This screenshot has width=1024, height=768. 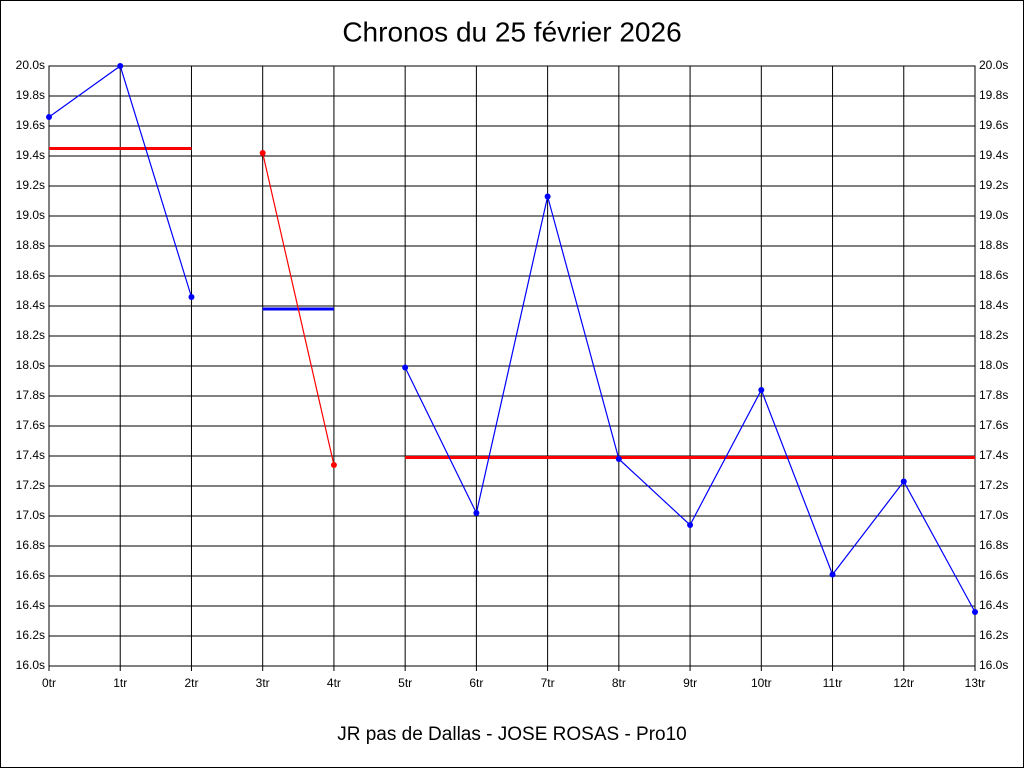 What do you see at coordinates (30, 305) in the screenshot?
I see `y-tick-label: 18.4s` at bounding box center [30, 305].